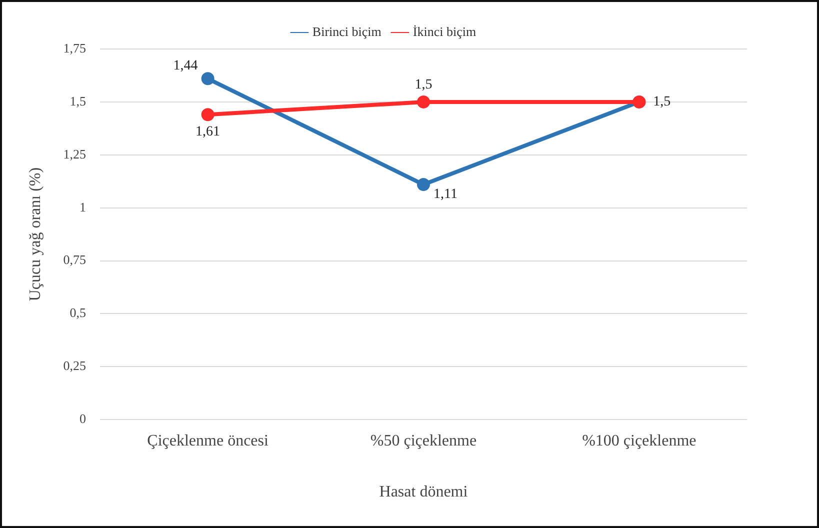  What do you see at coordinates (423, 441) in the screenshot?
I see `x-tick-label: %50 çiçeklenme` at bounding box center [423, 441].